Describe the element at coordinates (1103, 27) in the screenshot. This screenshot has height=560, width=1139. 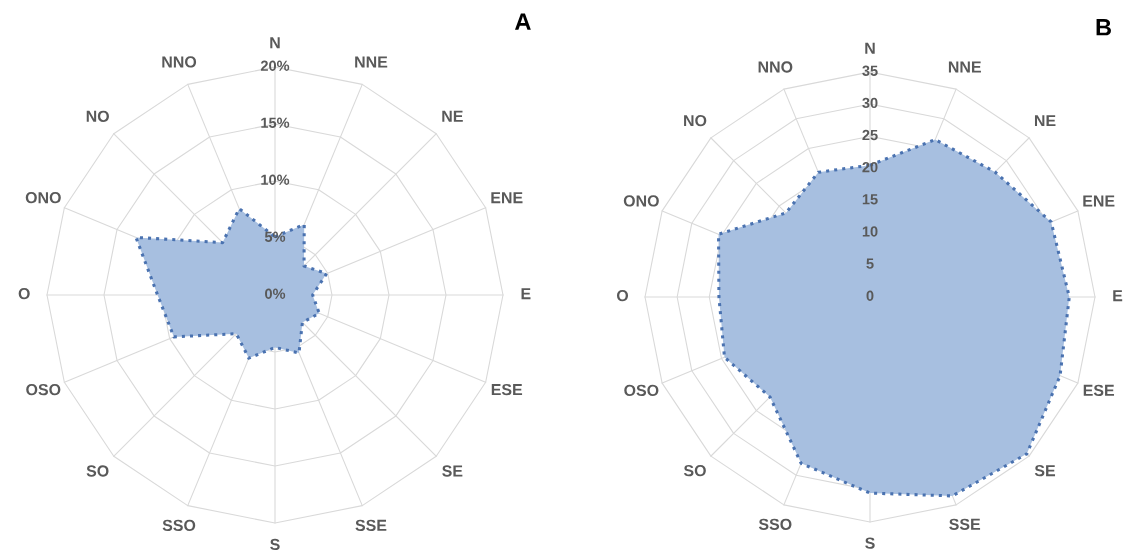
I see `chart-title: B` at that location.